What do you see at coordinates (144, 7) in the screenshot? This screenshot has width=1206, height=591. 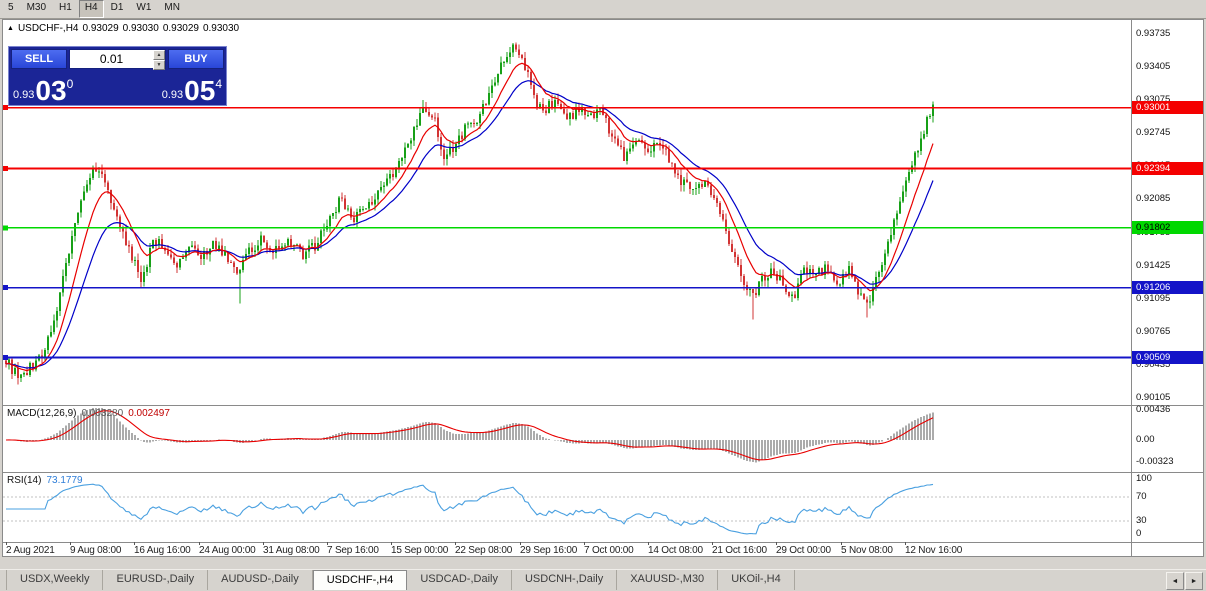 I see `timeframe-button-w1: W1` at bounding box center [144, 7].